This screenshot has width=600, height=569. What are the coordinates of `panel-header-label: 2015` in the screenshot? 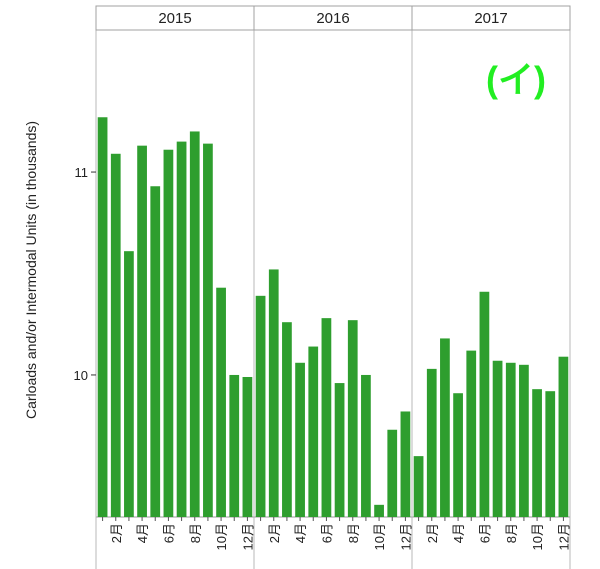 It's located at (174, 18).